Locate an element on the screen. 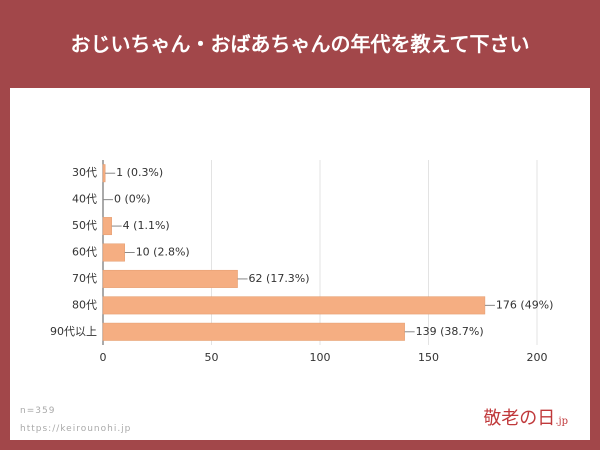  value-label: 0 (0%) is located at coordinates (132, 199).